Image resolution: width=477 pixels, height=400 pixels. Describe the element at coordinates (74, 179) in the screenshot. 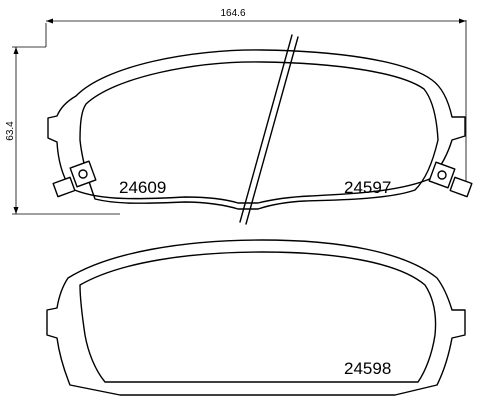

I see `left-wear-indicator-icon` at that location.